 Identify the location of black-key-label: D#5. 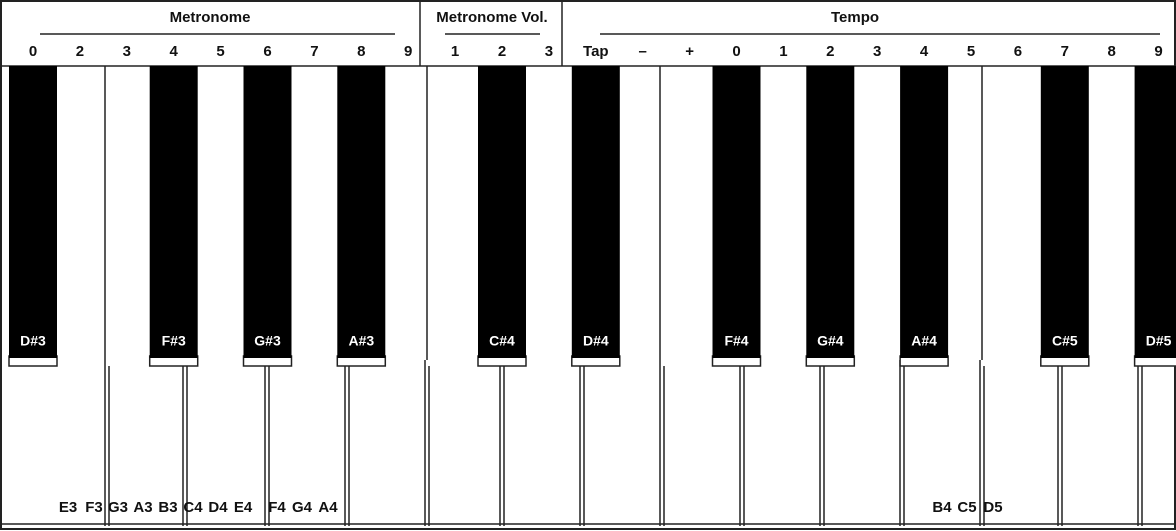
(1159, 341).